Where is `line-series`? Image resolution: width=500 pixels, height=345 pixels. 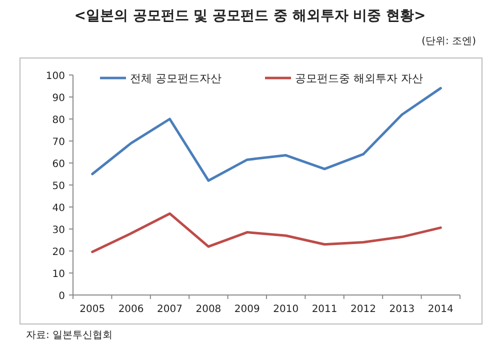 line-series is located at coordinates (266, 233).